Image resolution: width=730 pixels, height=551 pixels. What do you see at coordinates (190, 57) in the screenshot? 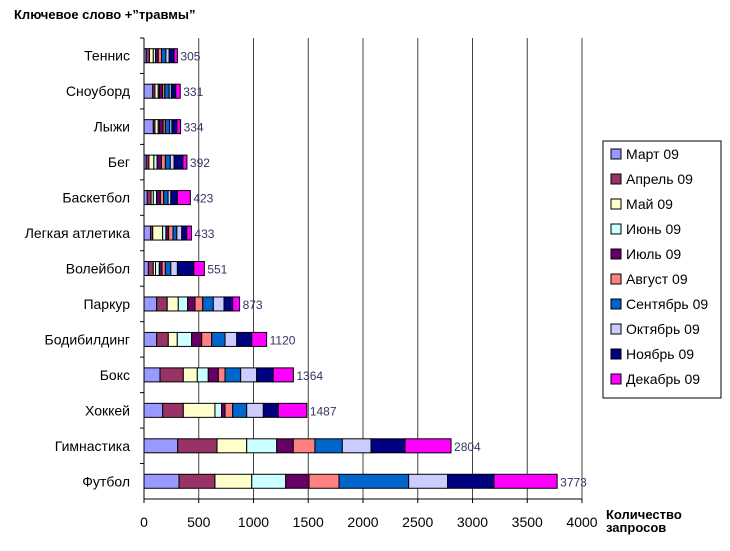
I see `data-label: 305` at bounding box center [190, 57].